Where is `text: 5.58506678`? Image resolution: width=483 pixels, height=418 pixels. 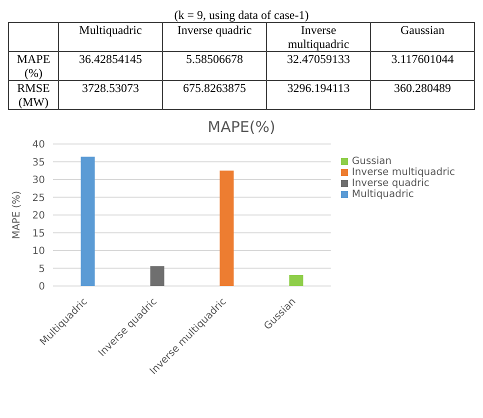 text: 5.58506678 is located at coordinates (214, 59).